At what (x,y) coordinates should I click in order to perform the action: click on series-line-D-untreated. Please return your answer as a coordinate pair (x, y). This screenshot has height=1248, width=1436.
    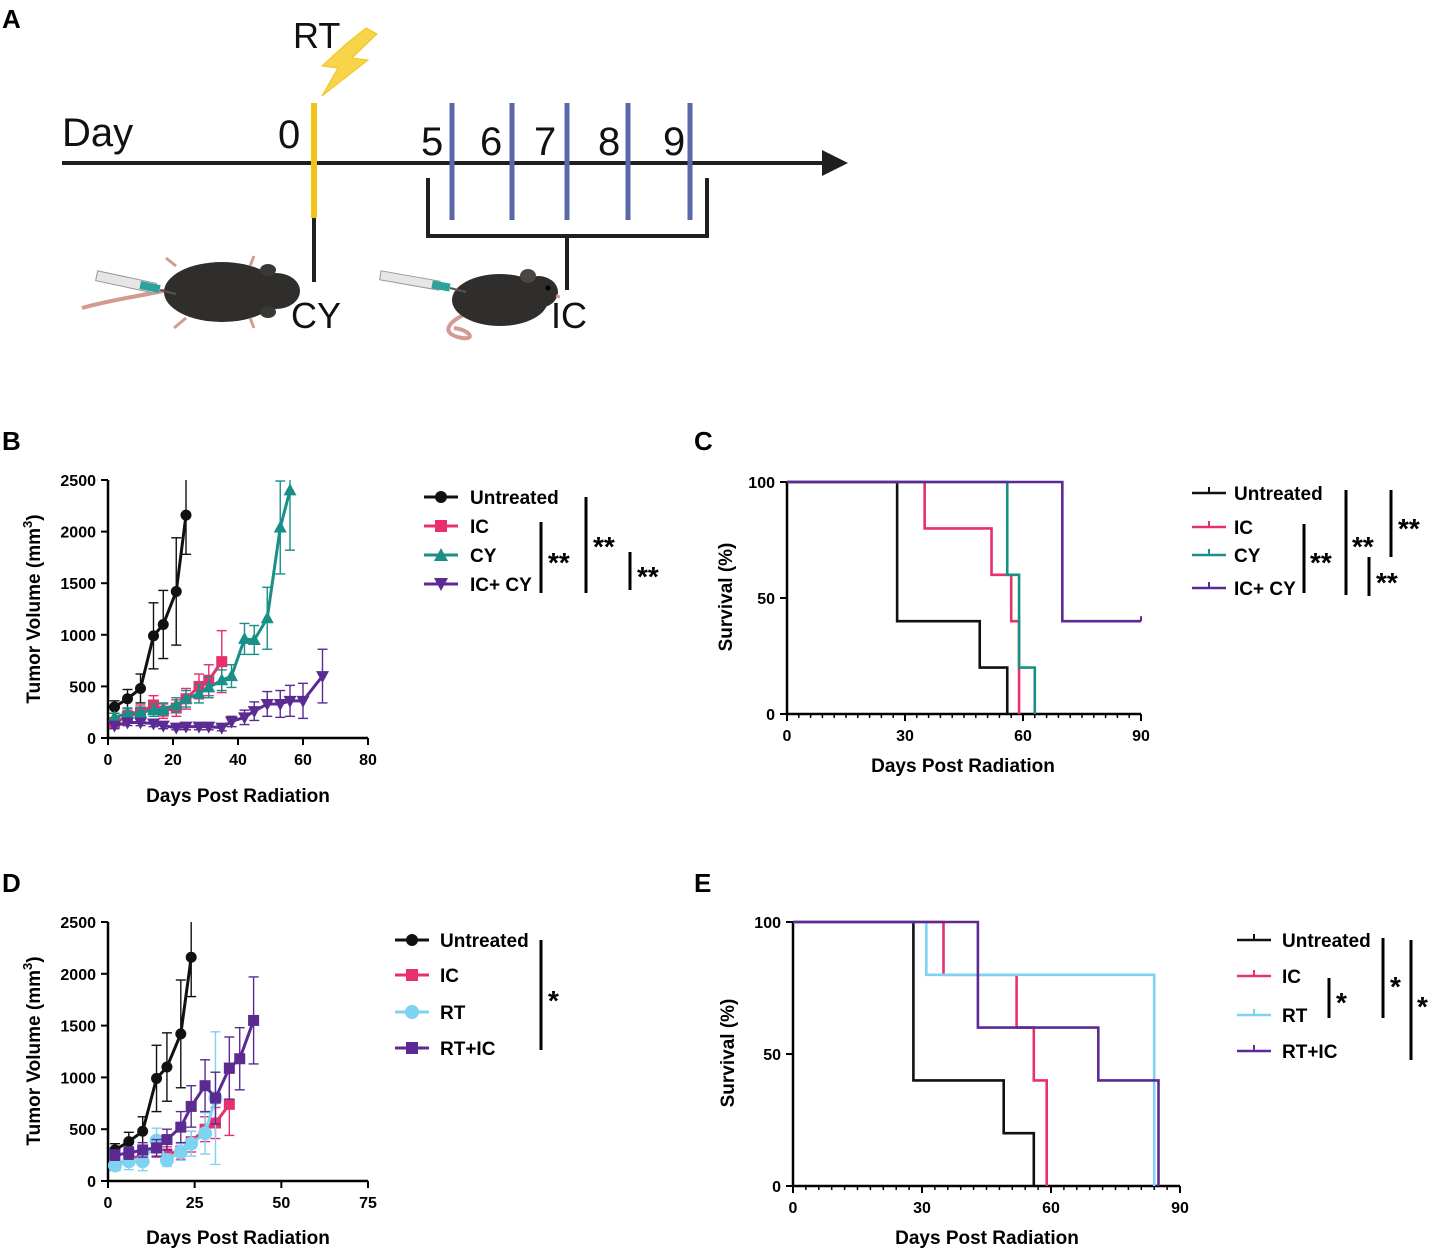
    Looking at the image, I should click on (153, 1054).